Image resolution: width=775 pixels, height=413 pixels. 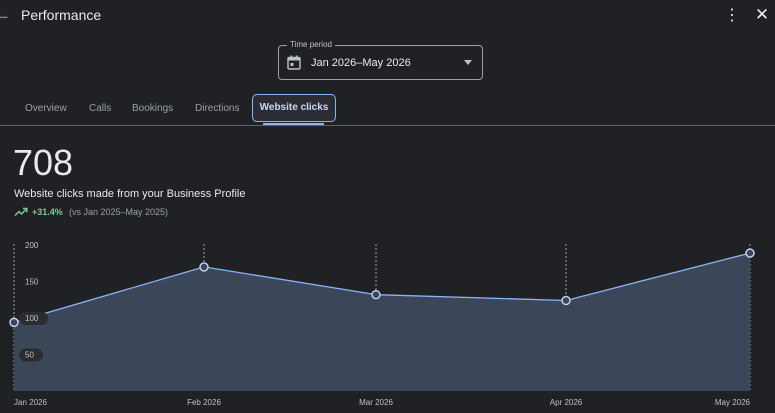 What do you see at coordinates (32, 282) in the screenshot?
I see `y-tick-label-1: 150` at bounding box center [32, 282].